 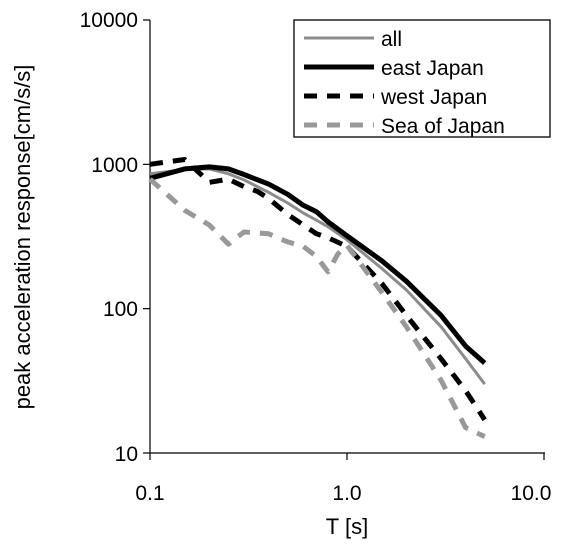 I want to click on x-axis-label: T [s], so click(x=347, y=526).